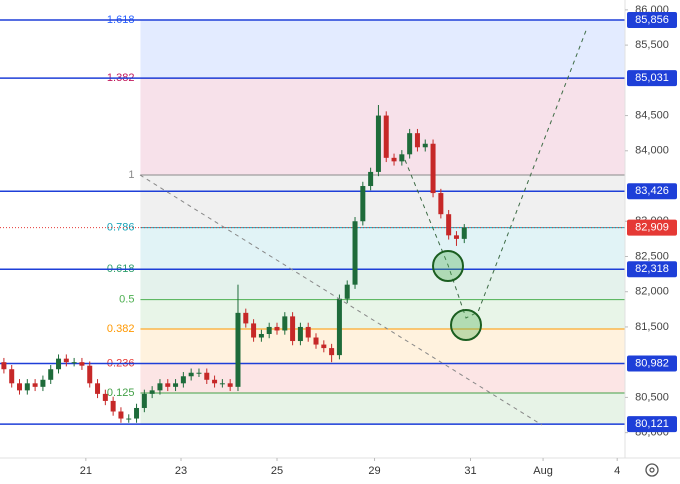  I want to click on x-tick-label: 23, so click(181, 471).